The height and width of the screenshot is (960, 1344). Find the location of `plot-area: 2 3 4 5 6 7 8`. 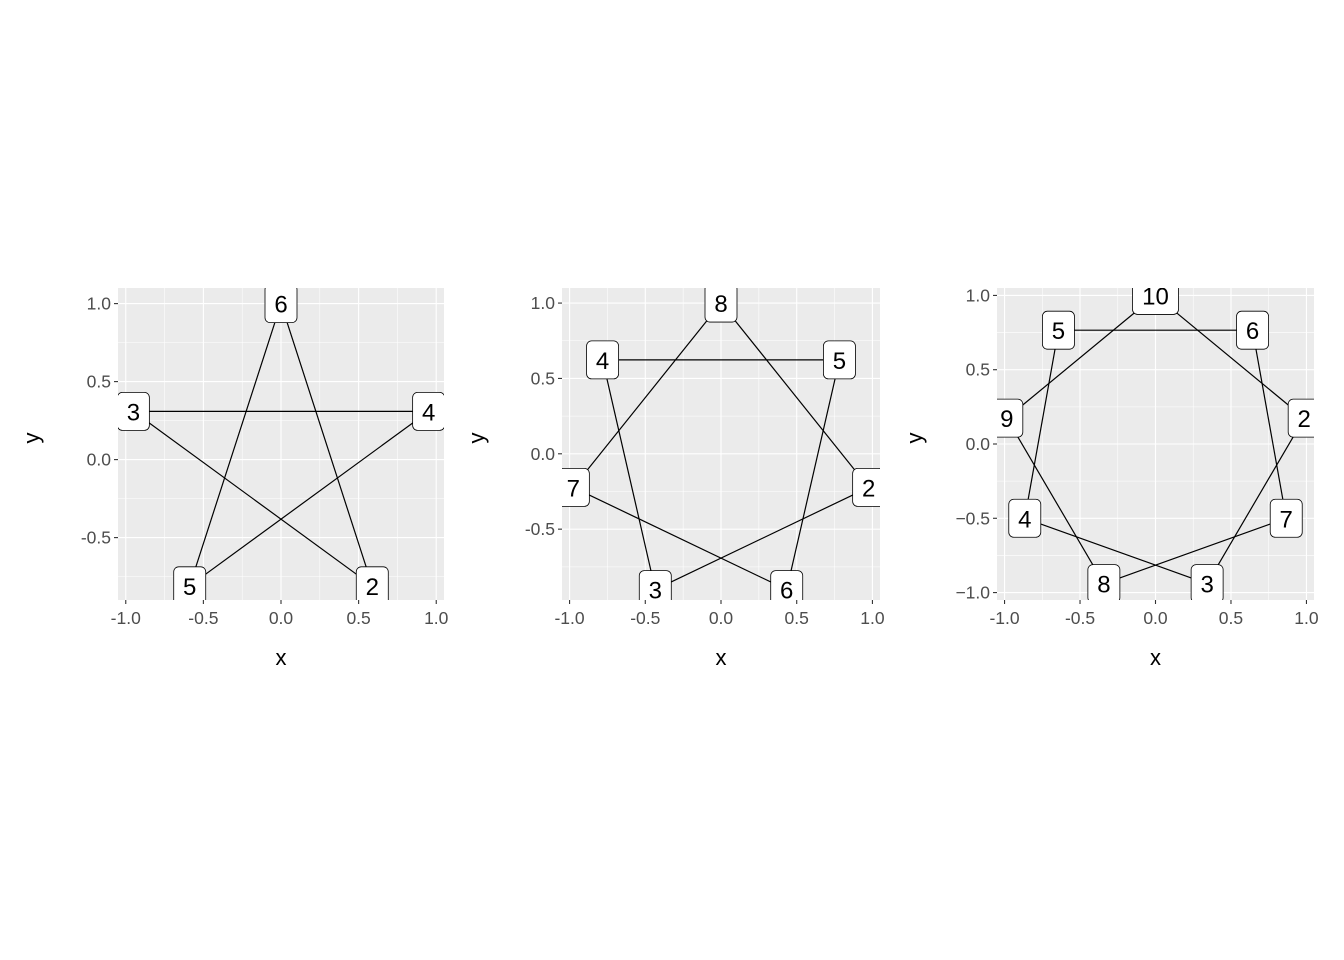

plot-area: 2 3 4 5 6 7 8 is located at coordinates (721, 446).